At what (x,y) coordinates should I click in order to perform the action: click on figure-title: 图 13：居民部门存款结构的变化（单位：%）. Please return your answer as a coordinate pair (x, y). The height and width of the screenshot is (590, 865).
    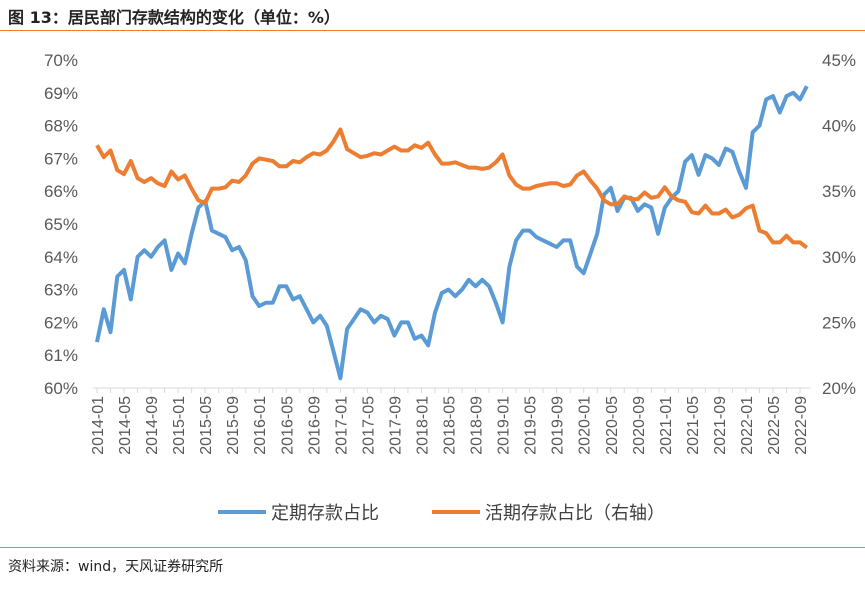
    Looking at the image, I should click on (174, 17).